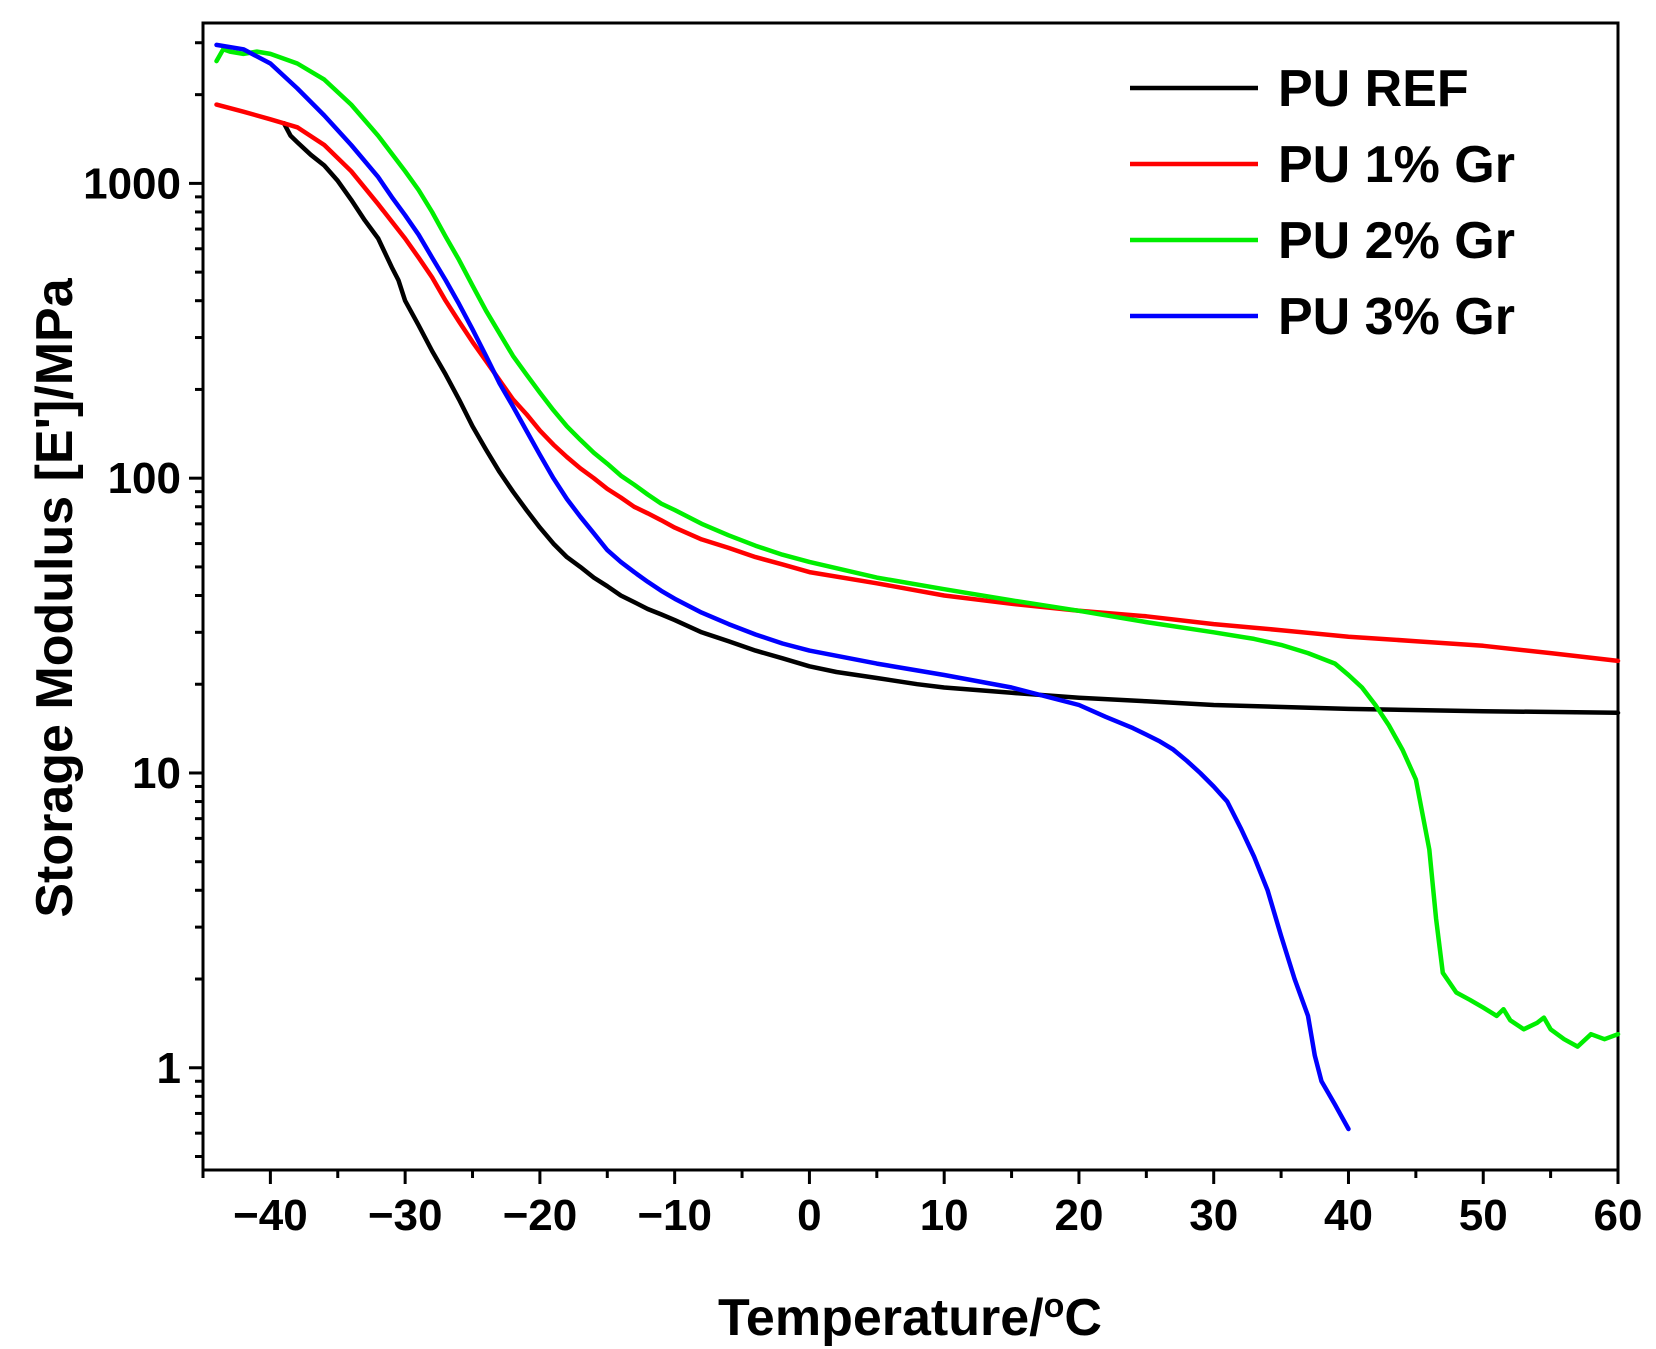  Describe the element at coordinates (144, 478) in the screenshot. I see `y-tick-label: 100` at that location.